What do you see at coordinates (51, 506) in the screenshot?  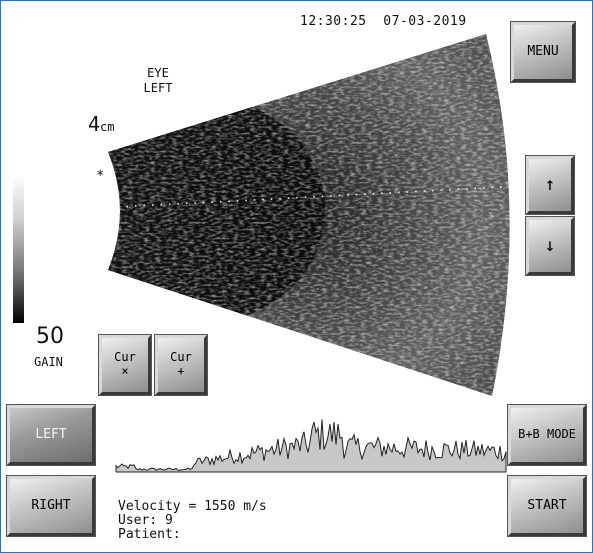 I see `right-eye-button: RIGHT` at bounding box center [51, 506].